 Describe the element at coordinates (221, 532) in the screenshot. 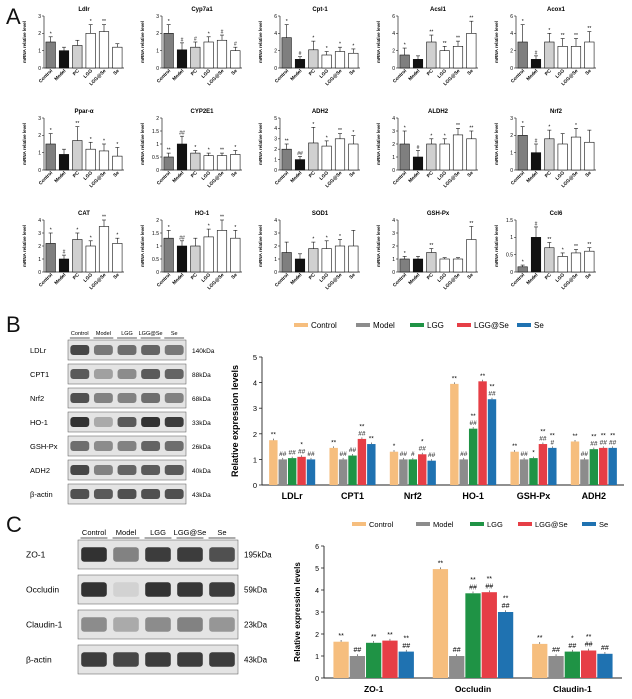

I see `blot-lane-label: Se` at that location.